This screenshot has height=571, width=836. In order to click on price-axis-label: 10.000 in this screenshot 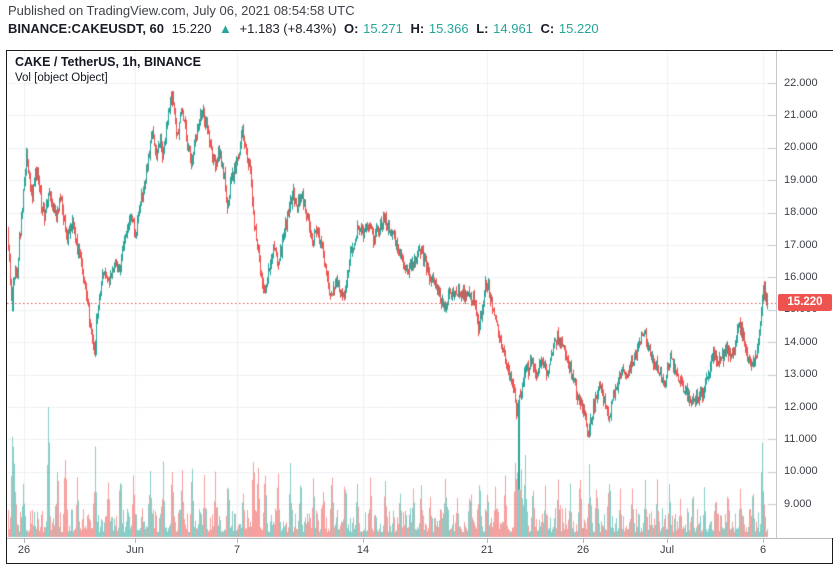, I will do `click(801, 471)`.